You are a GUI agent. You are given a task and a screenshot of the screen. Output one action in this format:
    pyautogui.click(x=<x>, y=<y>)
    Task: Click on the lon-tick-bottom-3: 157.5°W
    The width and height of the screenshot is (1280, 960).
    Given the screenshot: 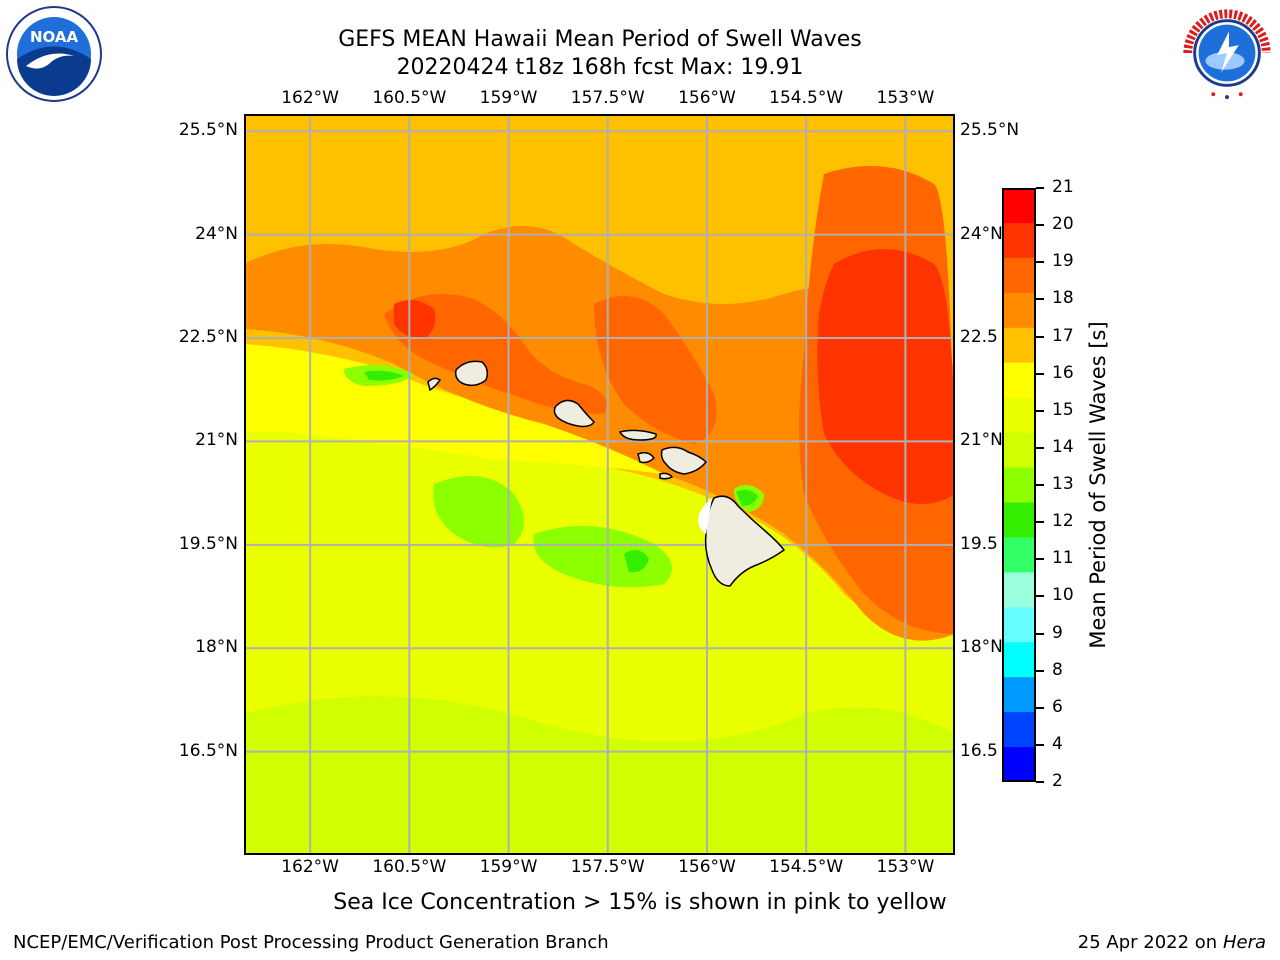 What is the action you would take?
    pyautogui.click(x=607, y=867)
    